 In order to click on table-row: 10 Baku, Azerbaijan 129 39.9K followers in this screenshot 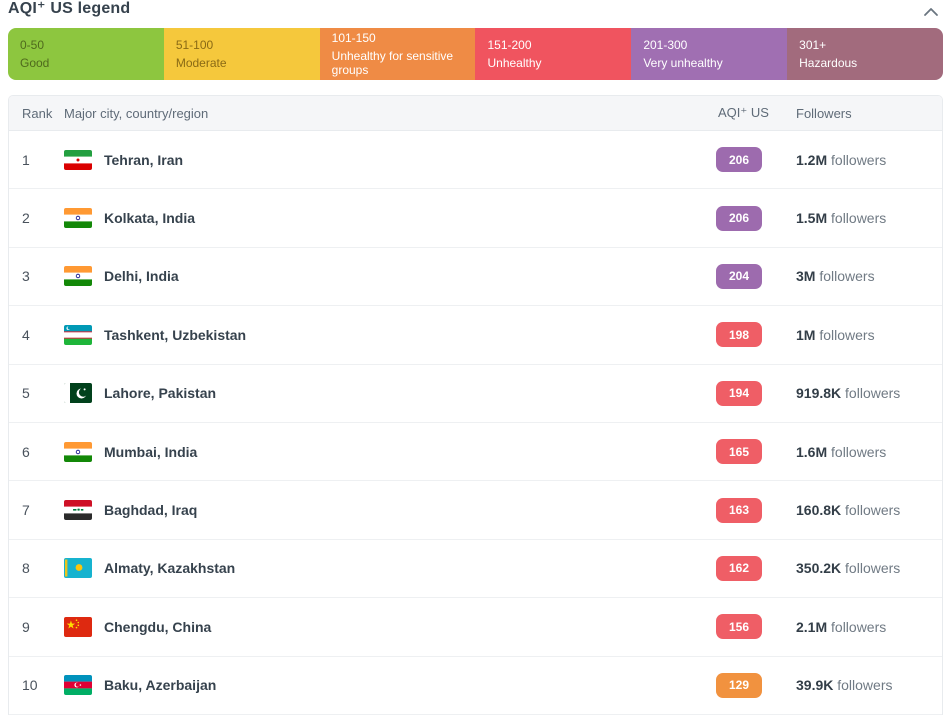, I will do `click(475, 685)`.